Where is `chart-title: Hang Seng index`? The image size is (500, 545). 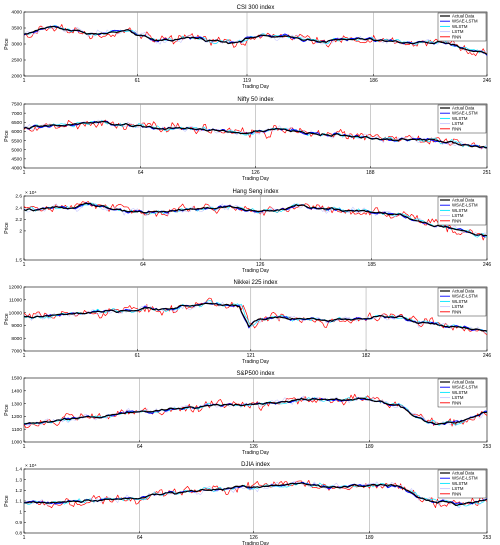
chart-title: Hang Seng index is located at coordinates (255, 192).